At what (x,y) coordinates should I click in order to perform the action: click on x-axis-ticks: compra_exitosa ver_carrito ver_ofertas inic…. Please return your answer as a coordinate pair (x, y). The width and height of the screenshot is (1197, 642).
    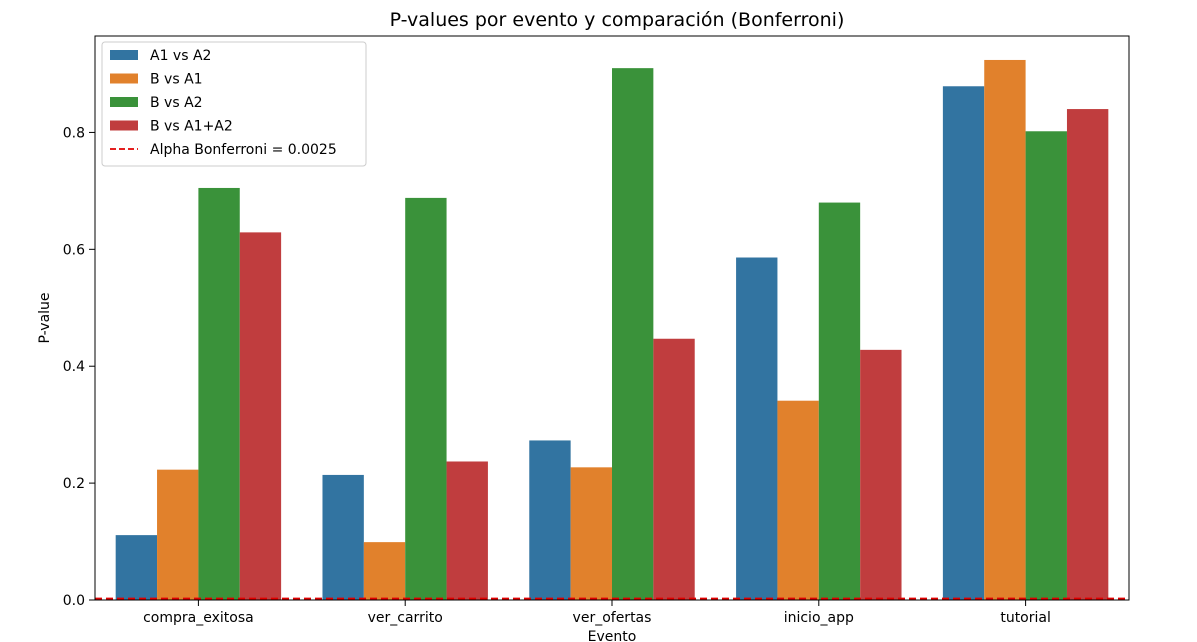
    Looking at the image, I should click on (597, 613).